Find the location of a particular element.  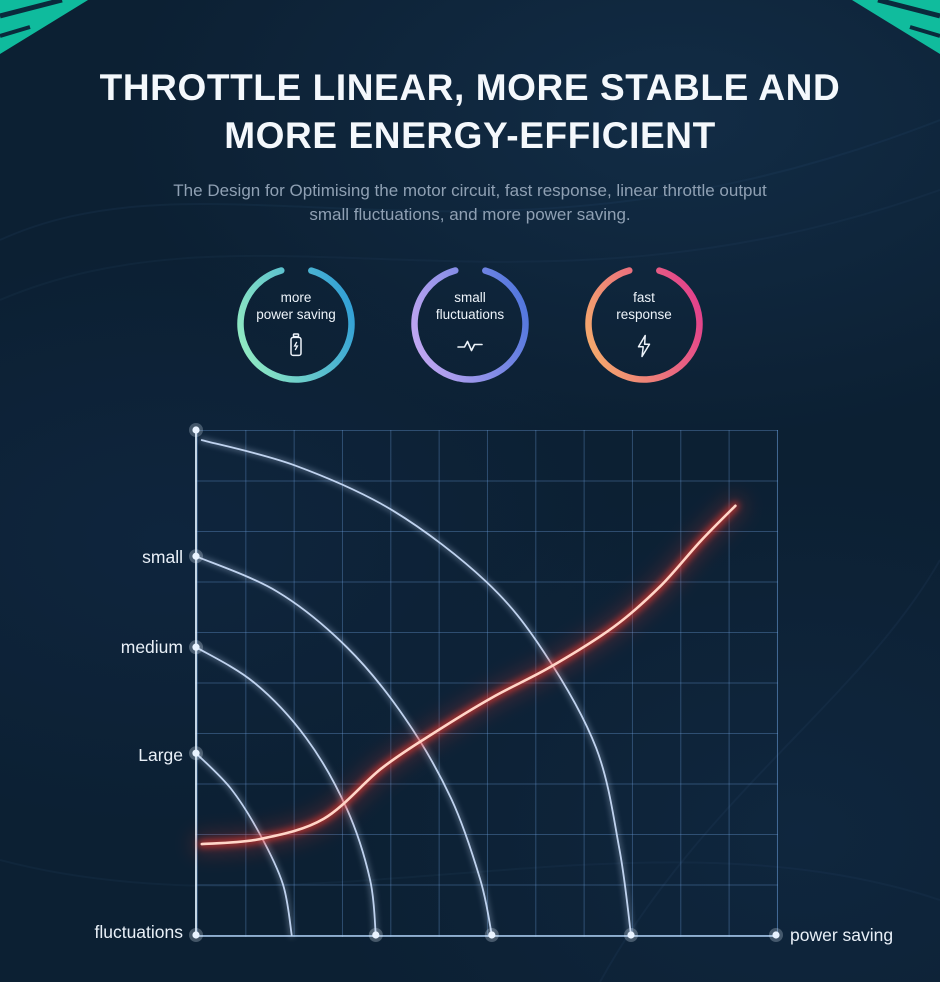

feature-content: fast response is located at coordinates (644, 324).